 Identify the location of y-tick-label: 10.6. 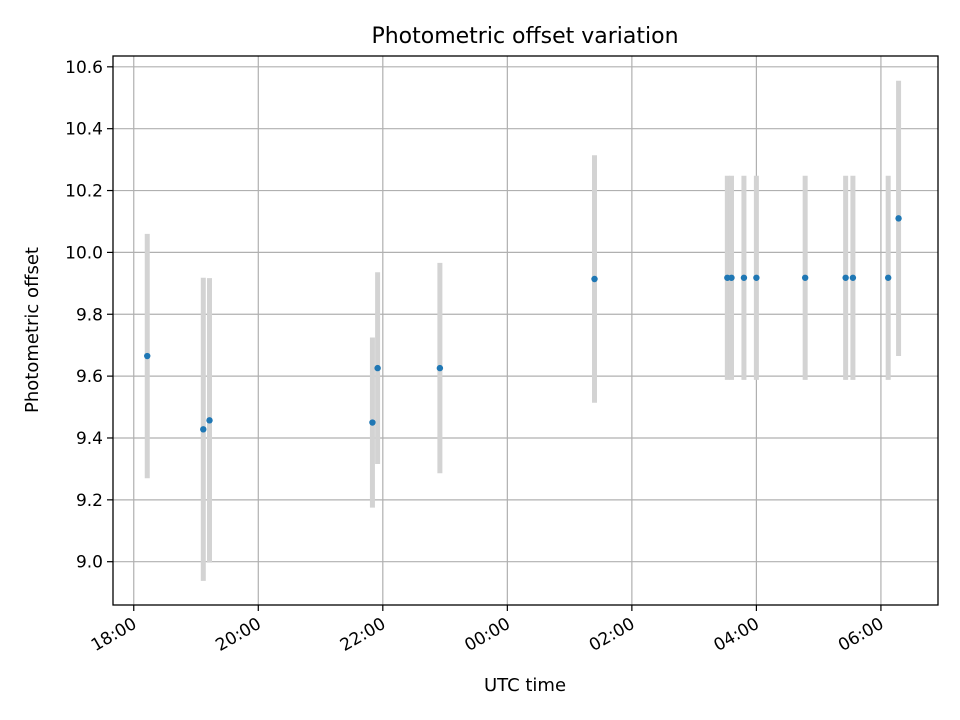
(84, 68).